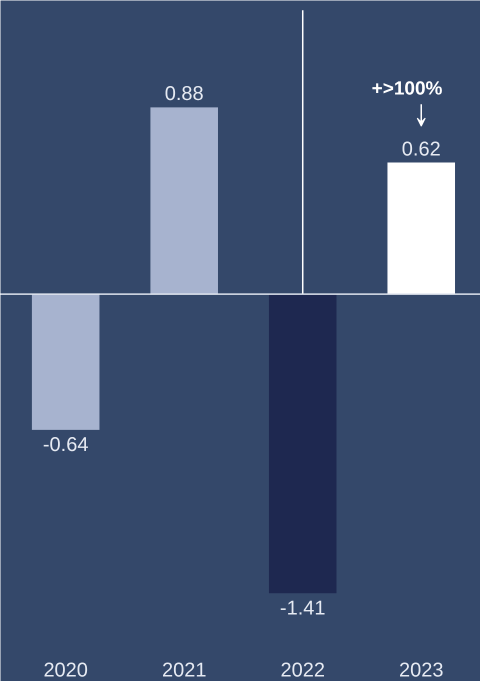  Describe the element at coordinates (421, 149) in the screenshot. I see `data-label: 0.62` at that location.